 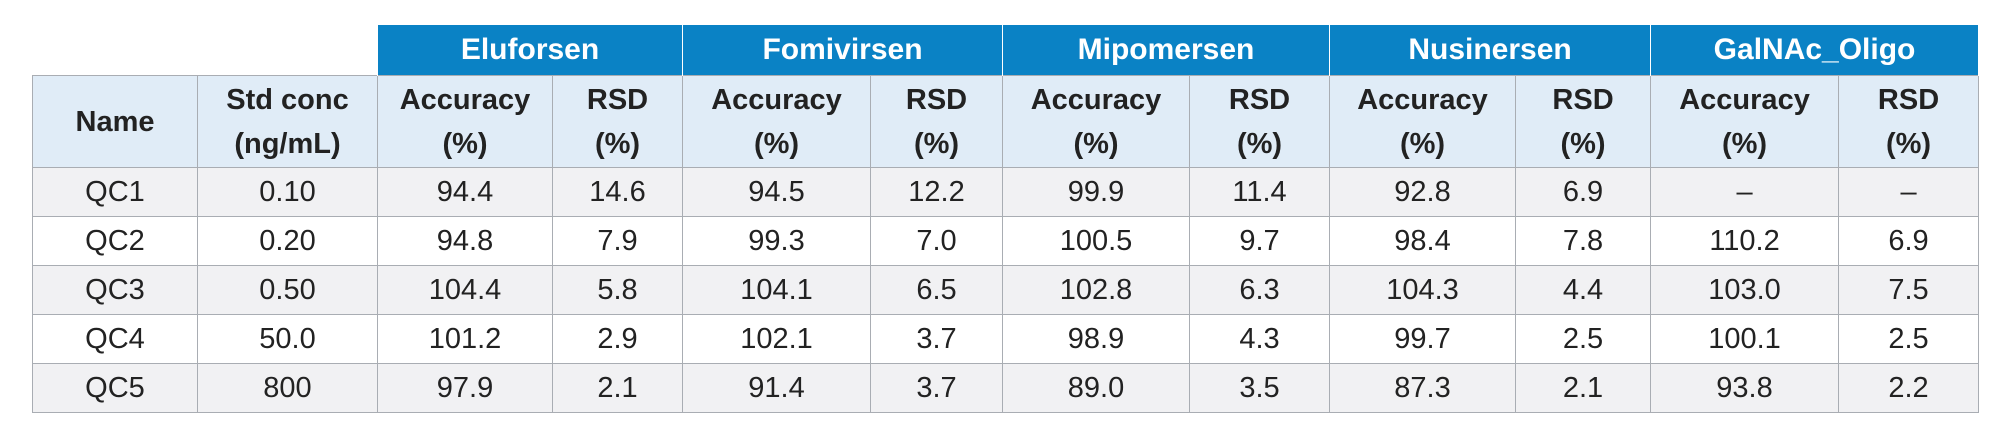 What do you see at coordinates (843, 50) in the screenshot?
I see `drug-header-fomivirsen: Fomivirsen` at bounding box center [843, 50].